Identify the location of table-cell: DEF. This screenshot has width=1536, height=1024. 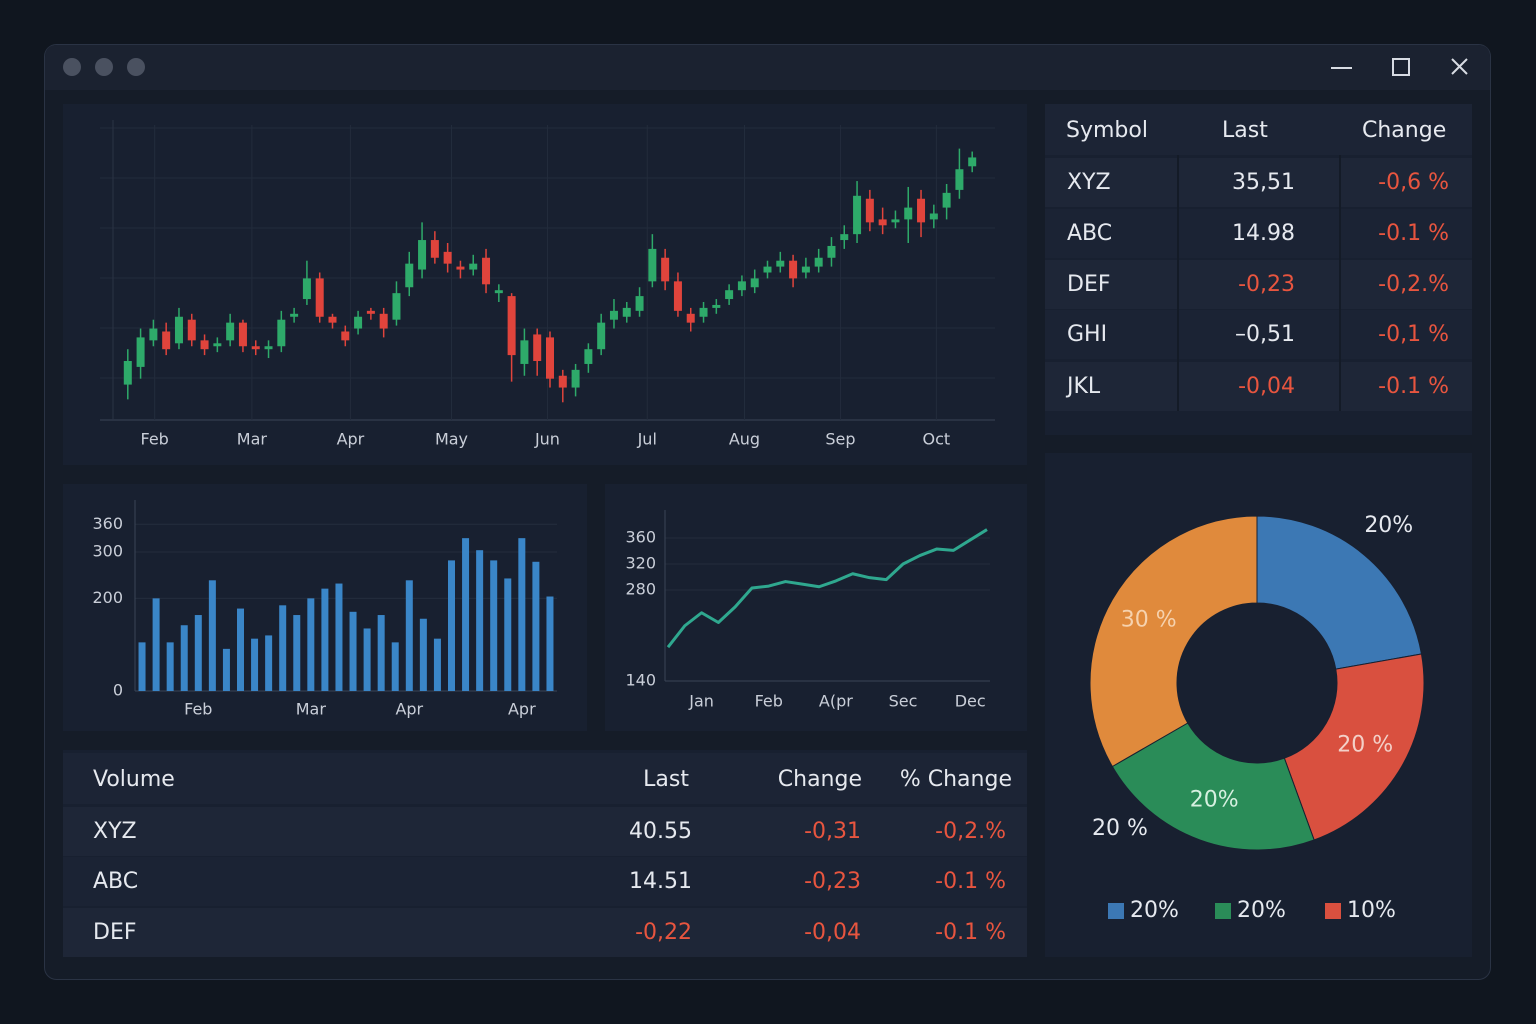
(1089, 284).